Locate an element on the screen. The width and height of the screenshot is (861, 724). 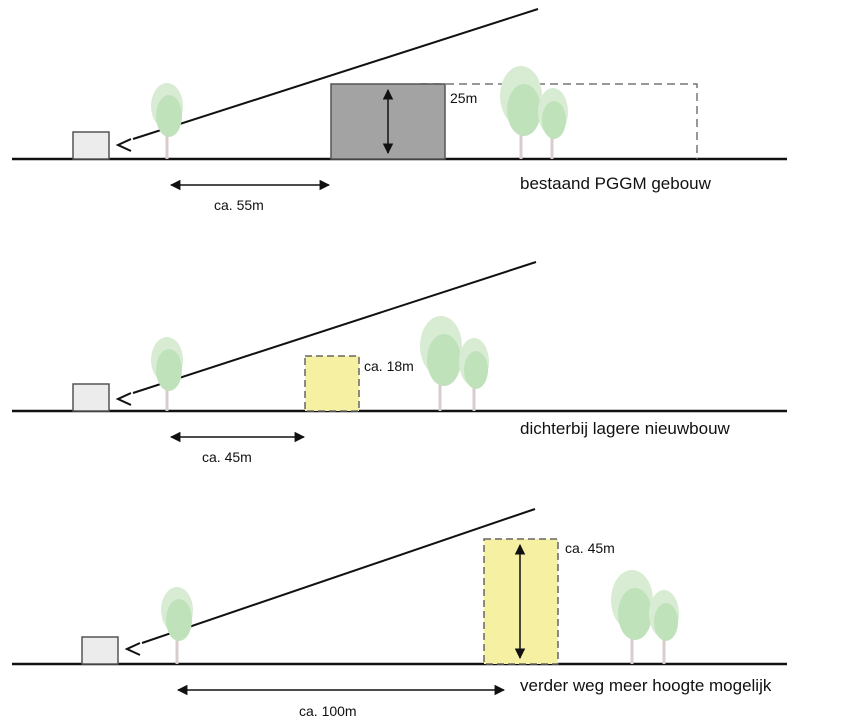
scenario-caption: verder weg meer hoogte mogelijk is located at coordinates (646, 685).